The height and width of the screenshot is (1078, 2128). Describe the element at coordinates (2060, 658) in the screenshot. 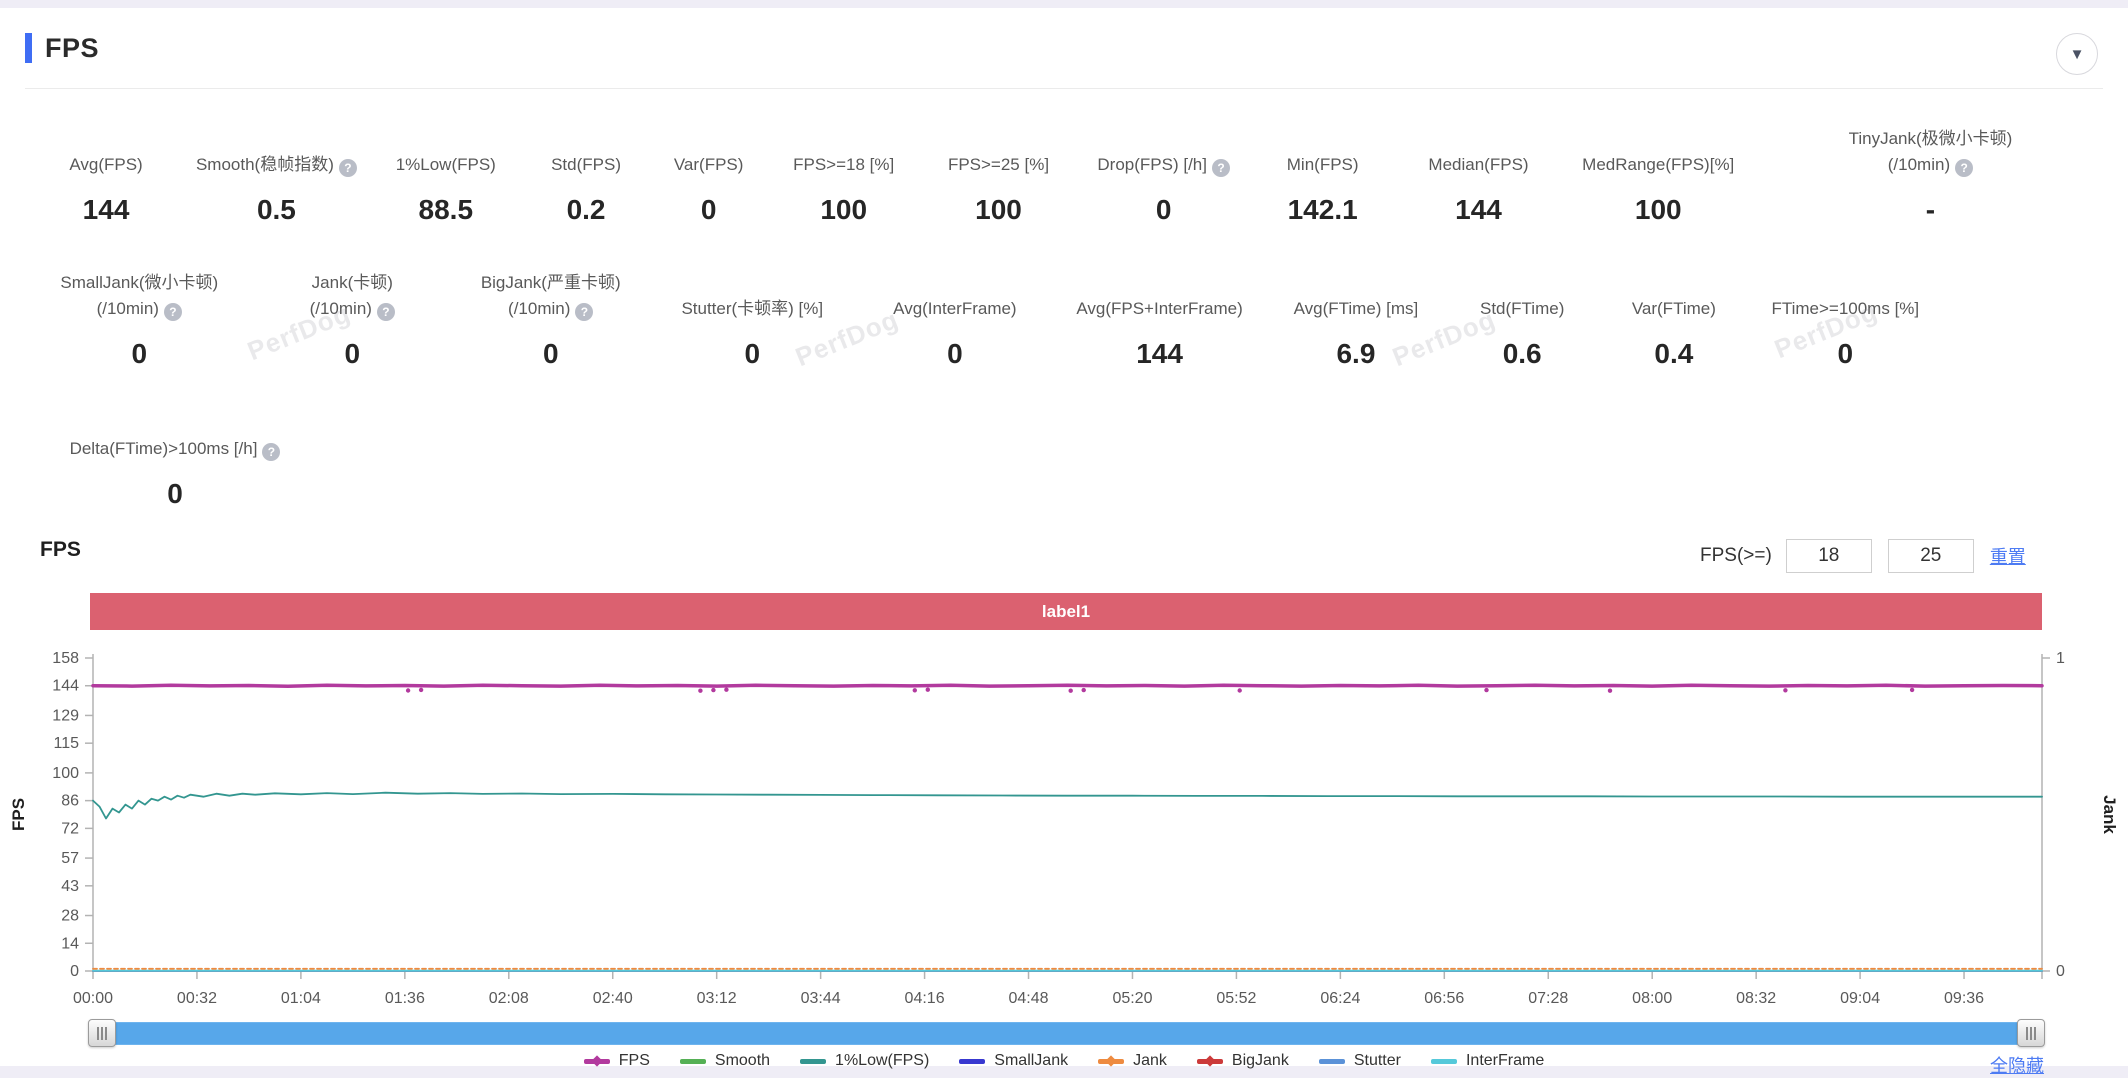

I see `svg-text: 1` at that location.